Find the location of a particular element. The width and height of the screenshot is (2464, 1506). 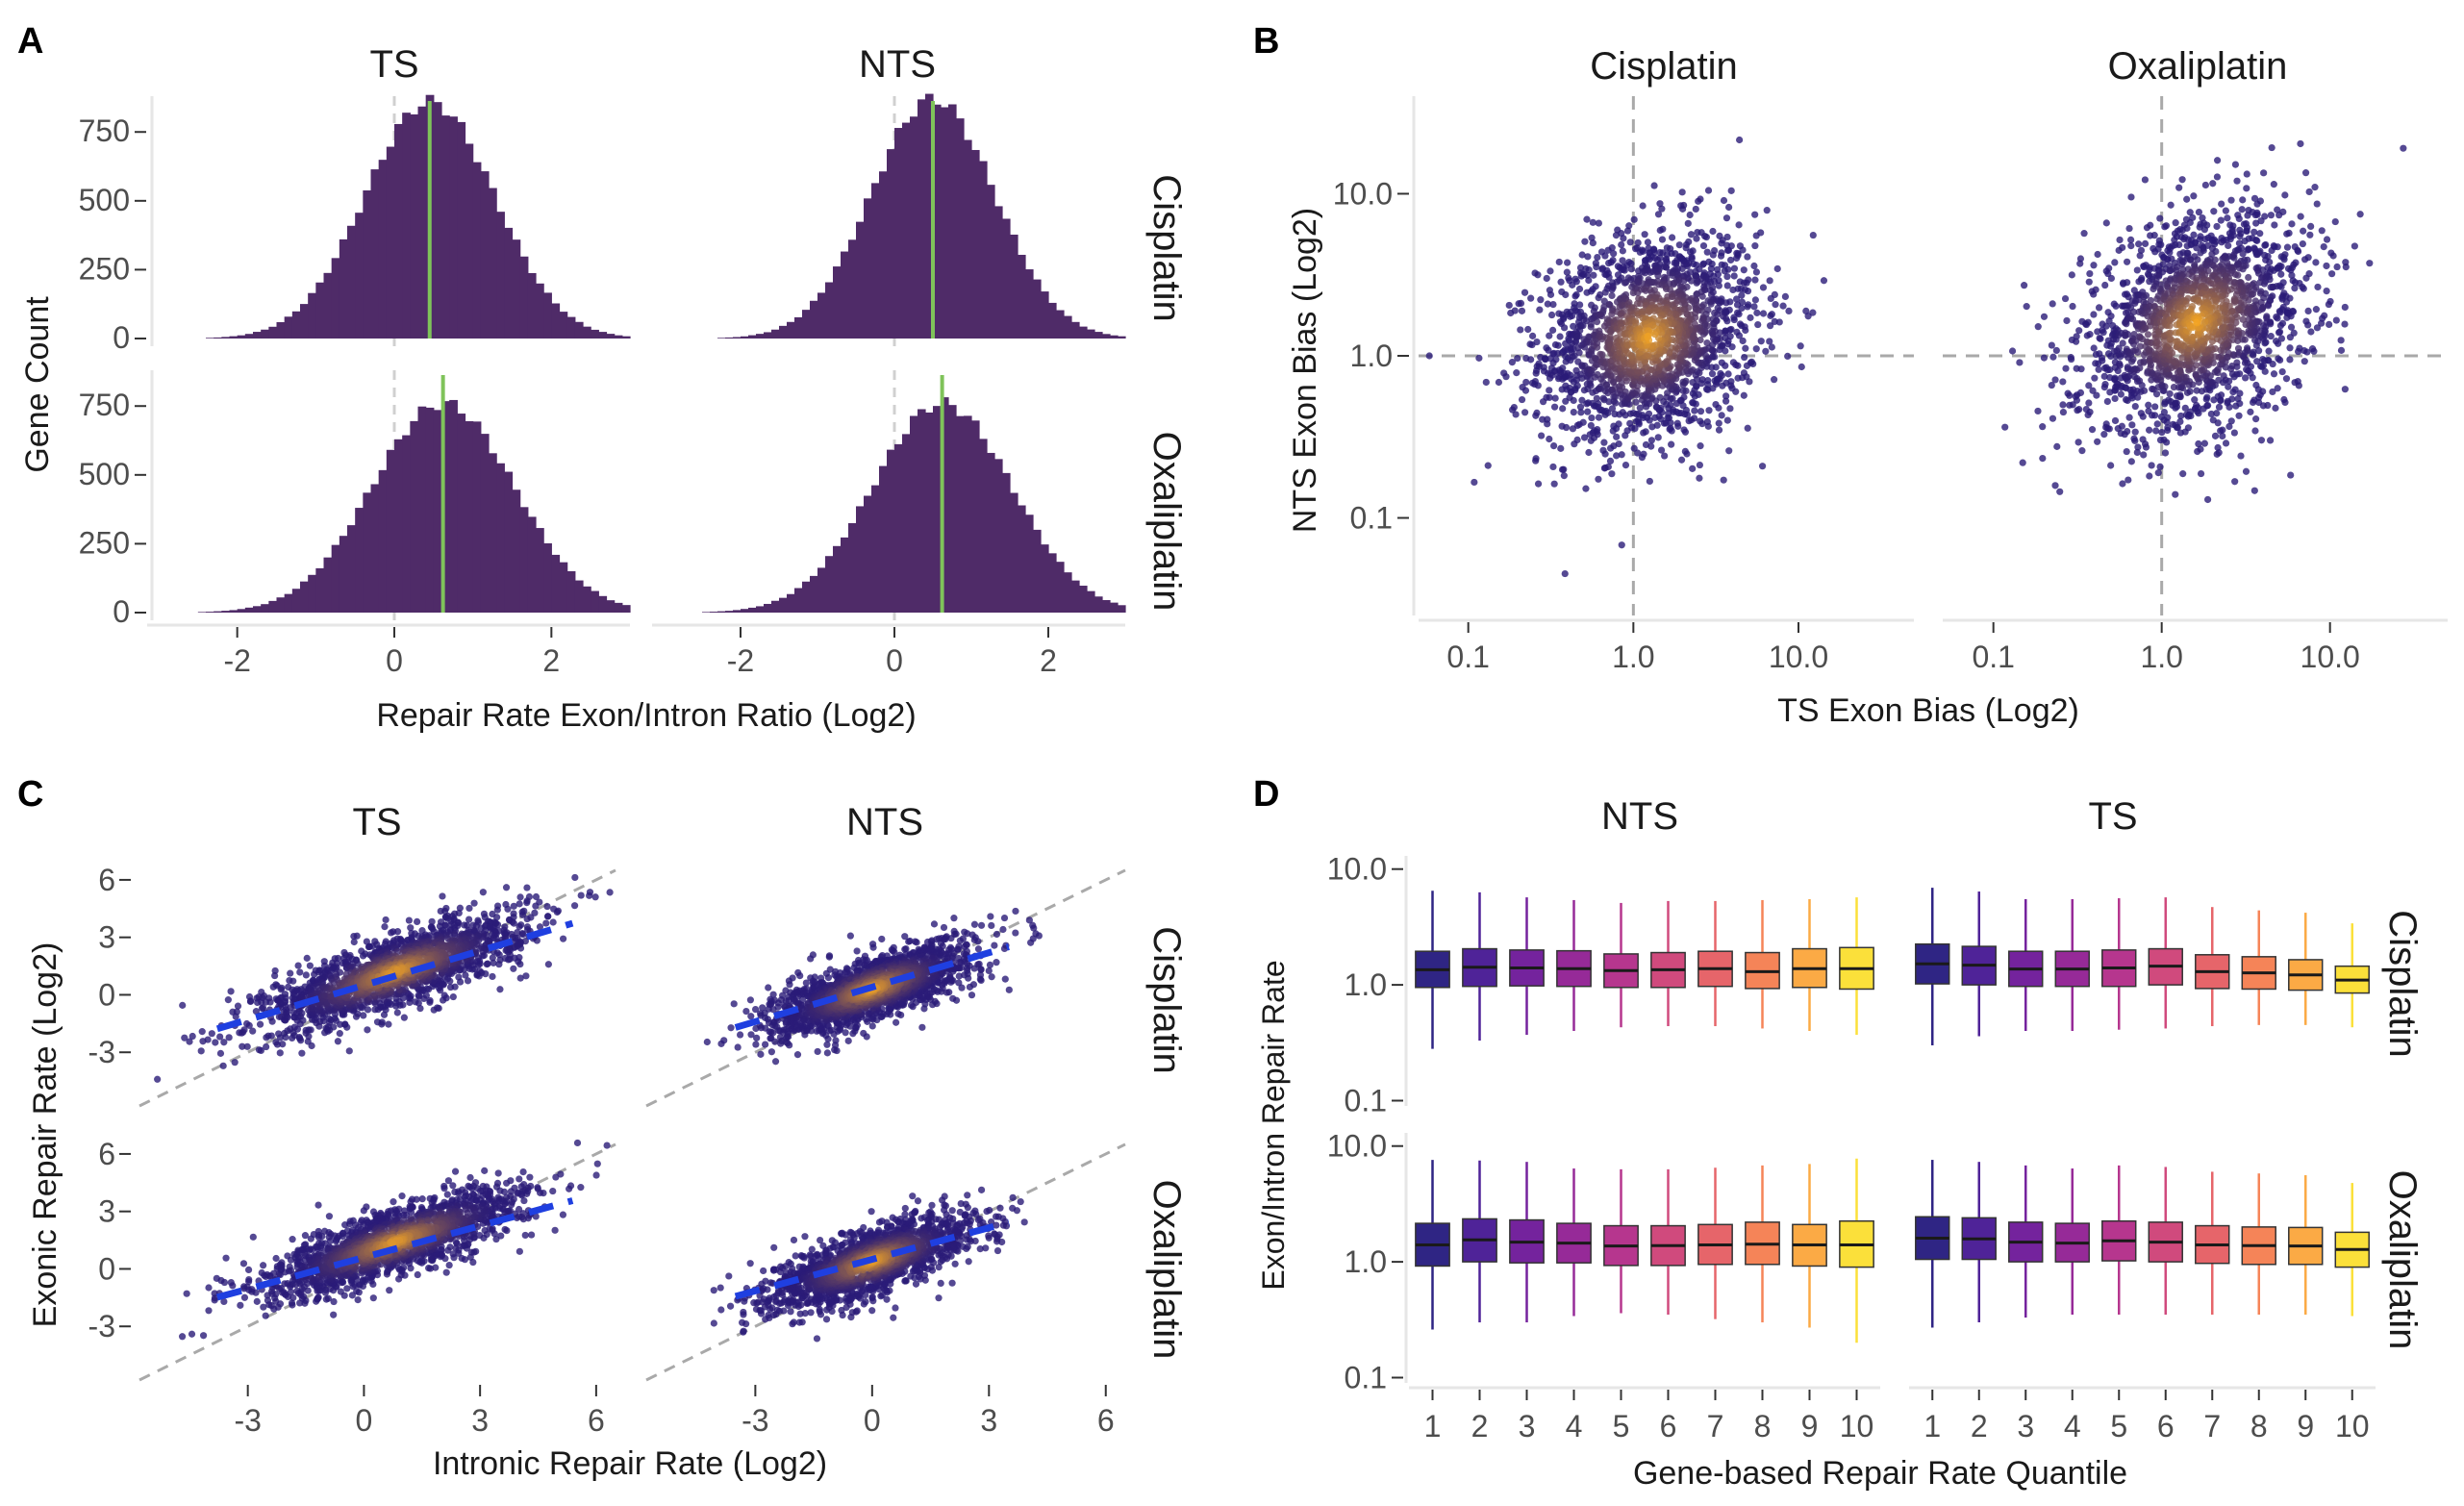

panel-d-x-axis-label: Gene-based Repair Rate Quantile is located at coordinates (1880, 1473).